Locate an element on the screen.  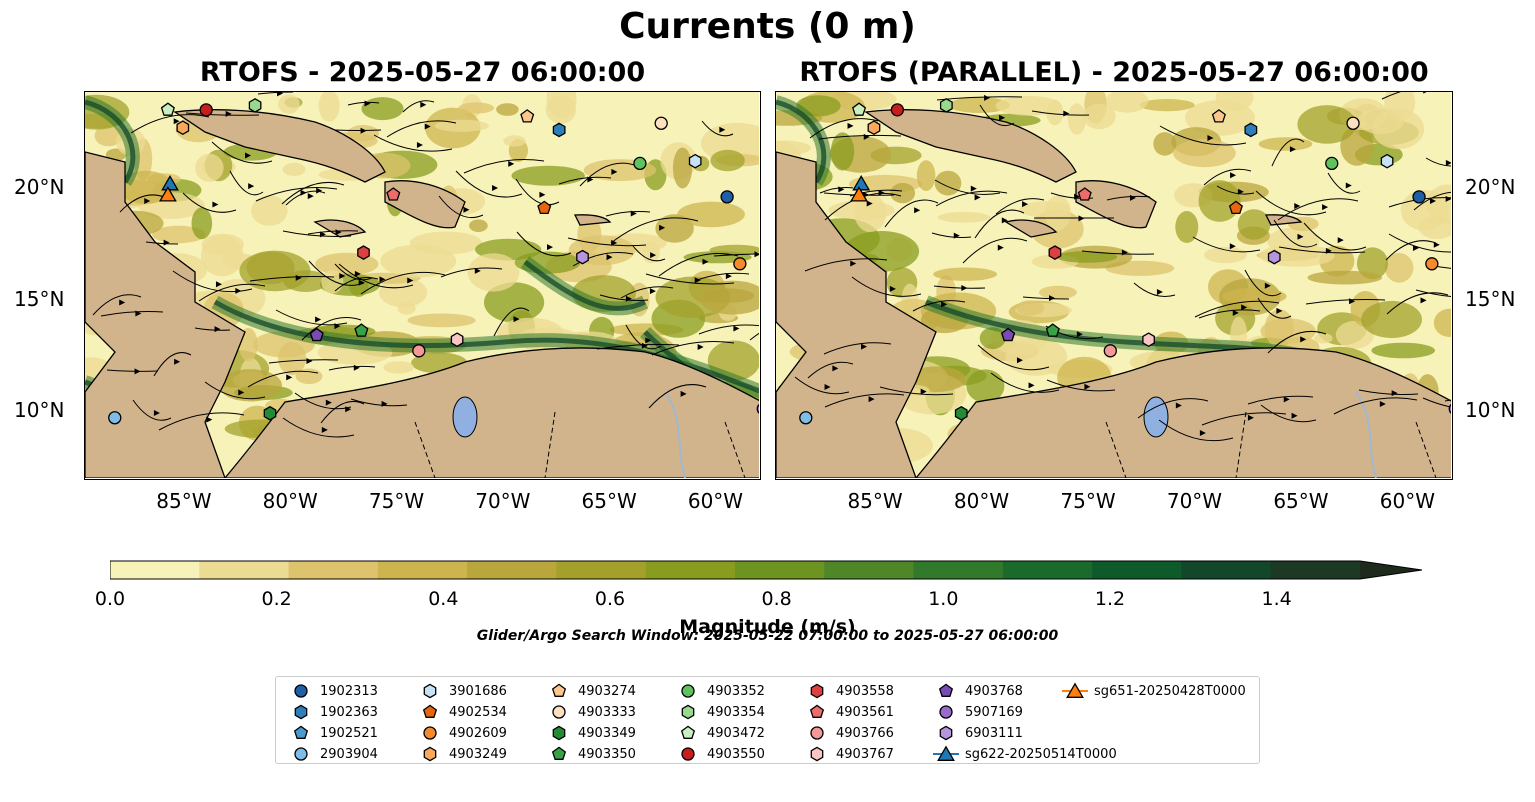
legend-item-4903333: 4903333 is located at coordinates (591, 712).